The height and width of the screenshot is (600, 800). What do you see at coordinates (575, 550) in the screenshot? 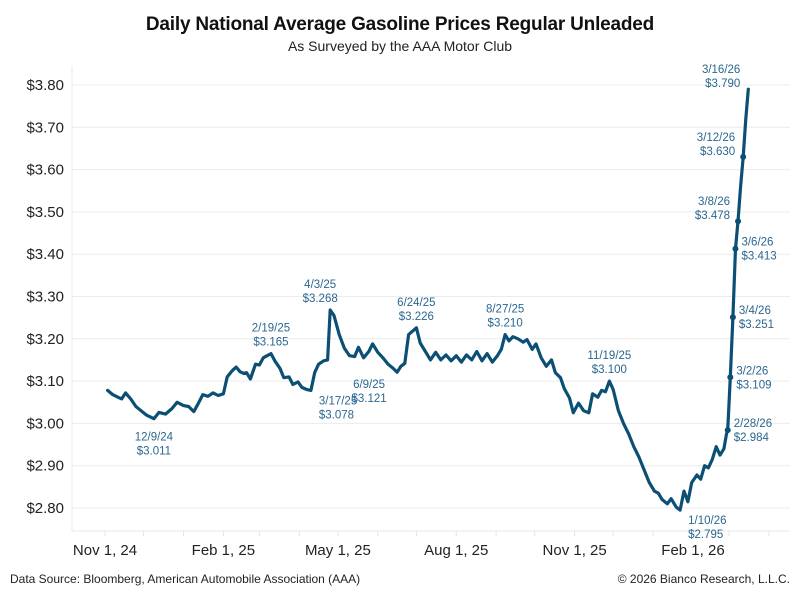
I see `x-tick-label: Nov 1, 25` at bounding box center [575, 550].